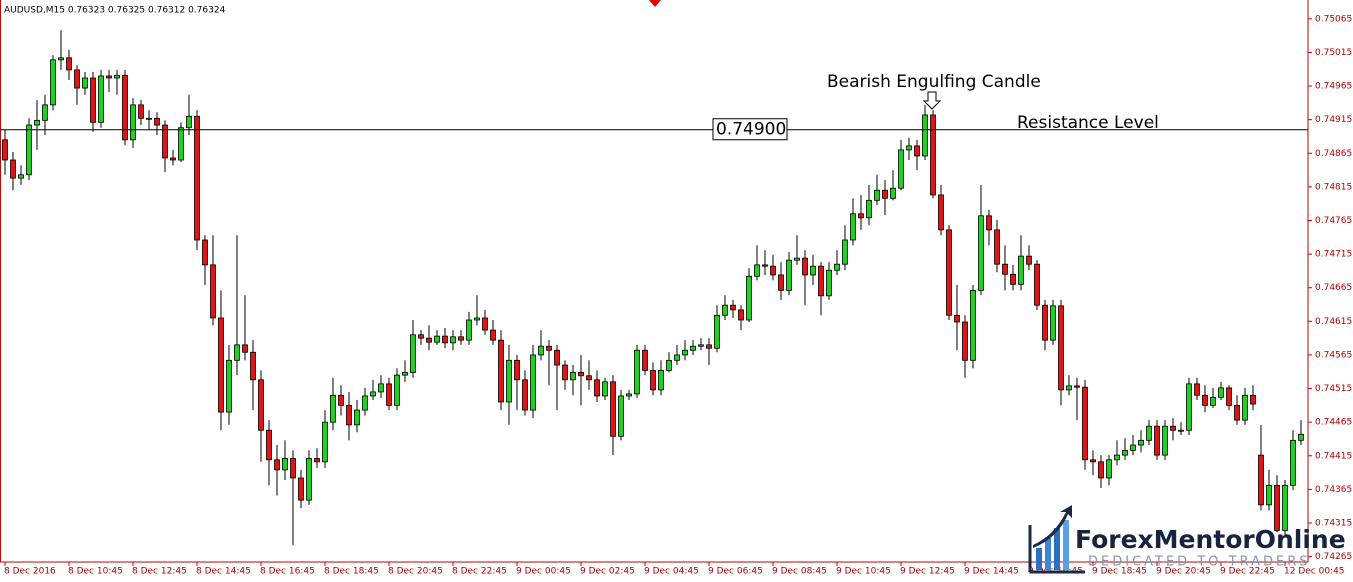  I want to click on y-tick-label: 0.74415, so click(1333, 456).